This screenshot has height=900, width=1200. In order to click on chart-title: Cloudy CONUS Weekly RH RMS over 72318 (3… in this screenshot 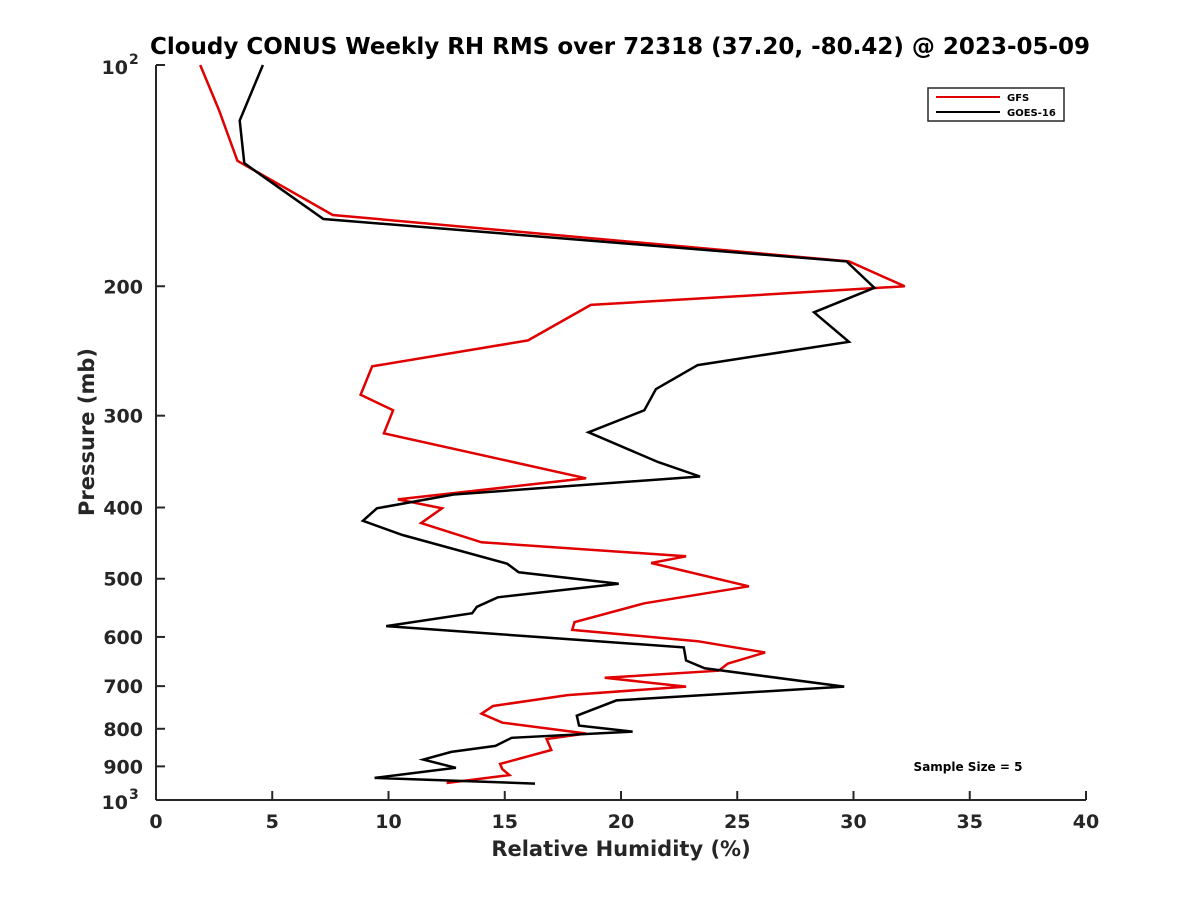, I will do `click(620, 47)`.